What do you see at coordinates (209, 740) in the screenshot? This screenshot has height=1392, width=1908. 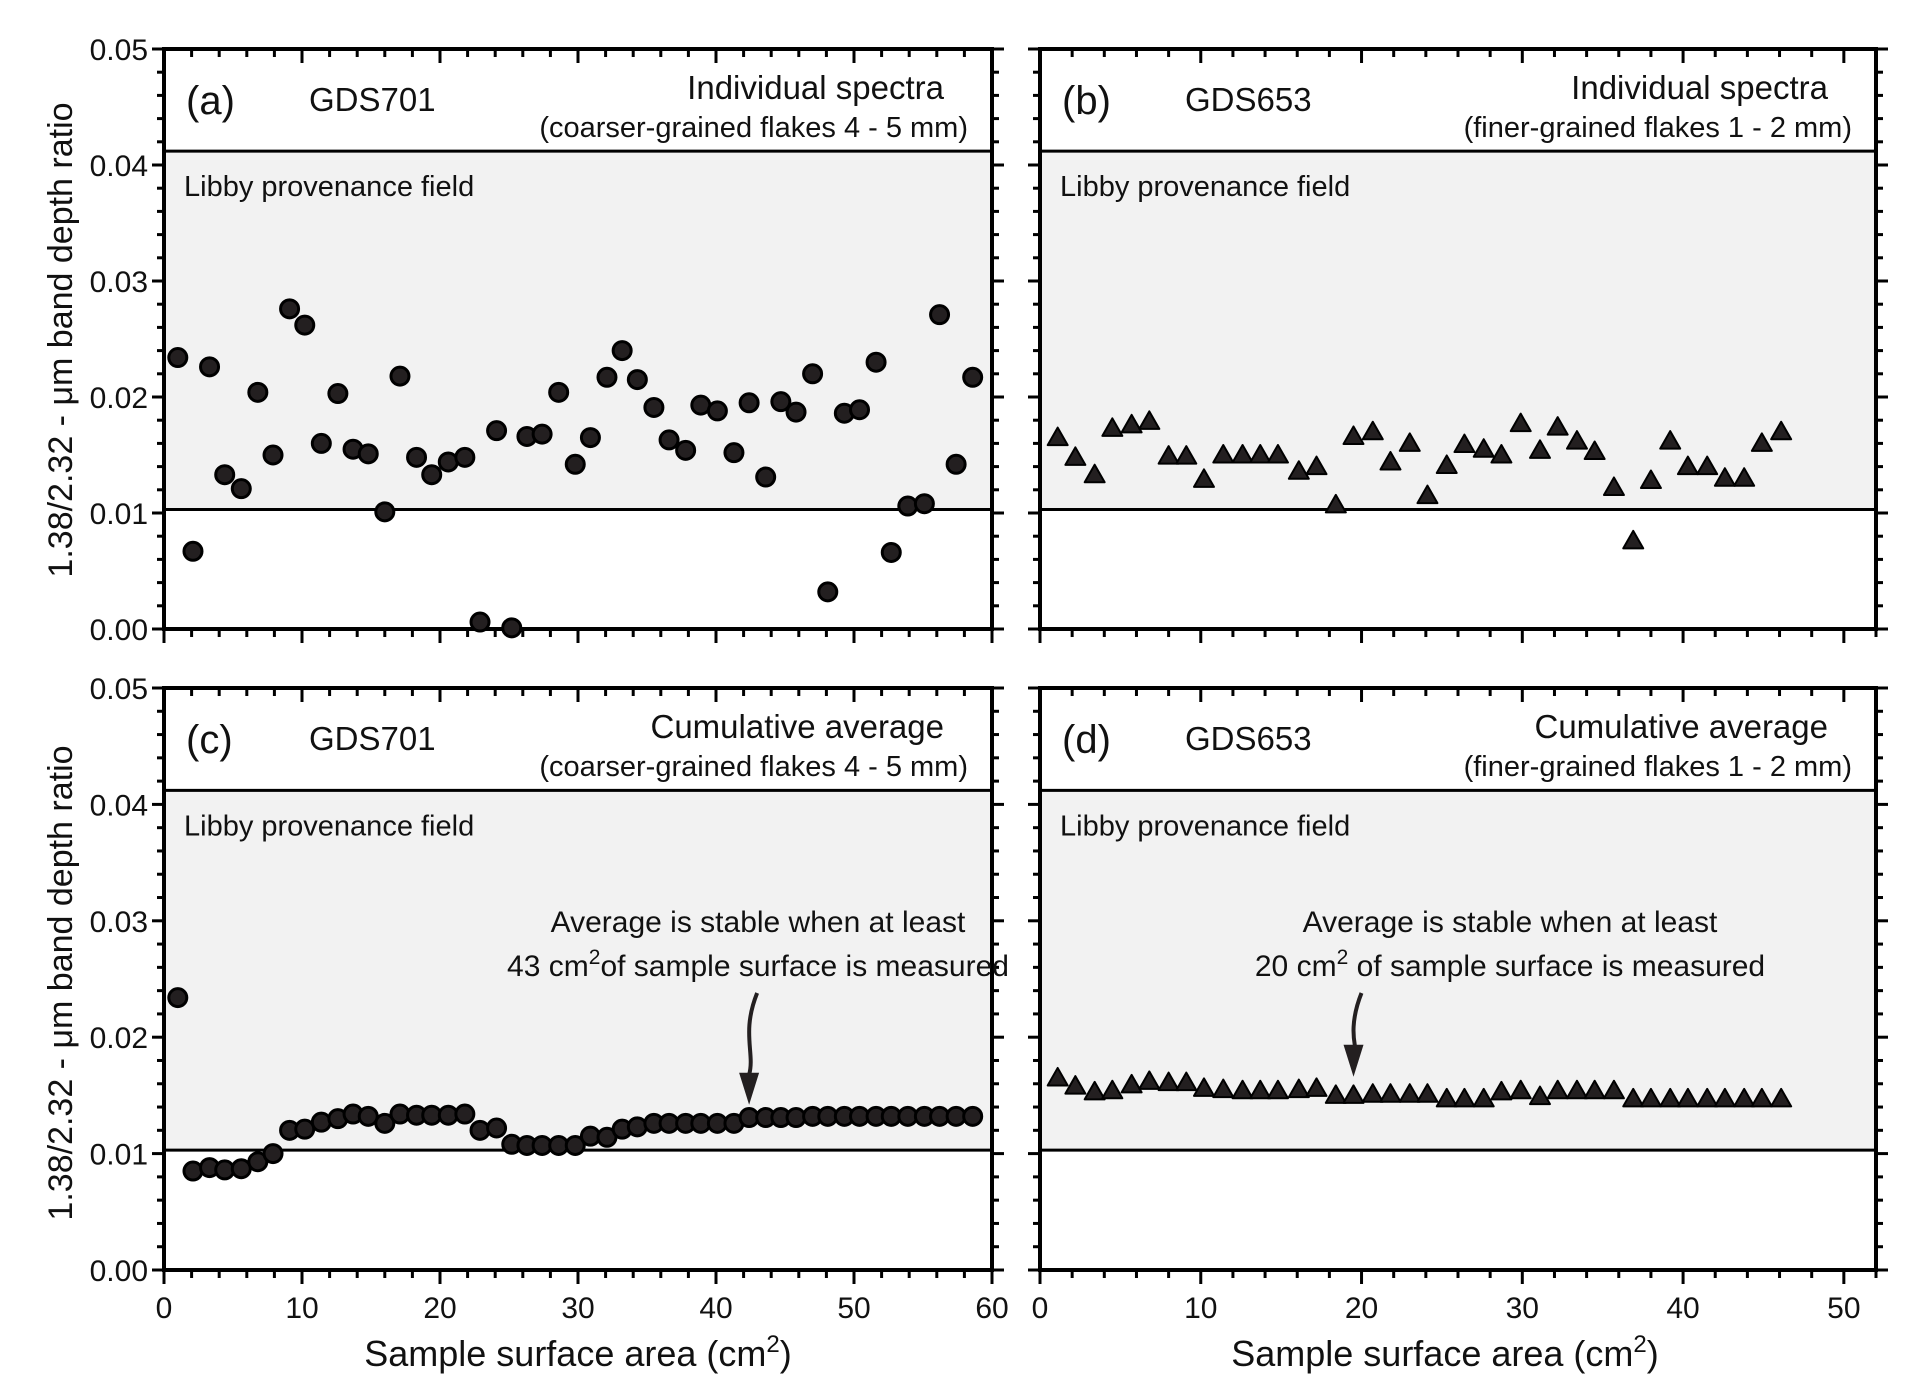 I see `panel-label: (c)` at bounding box center [209, 740].